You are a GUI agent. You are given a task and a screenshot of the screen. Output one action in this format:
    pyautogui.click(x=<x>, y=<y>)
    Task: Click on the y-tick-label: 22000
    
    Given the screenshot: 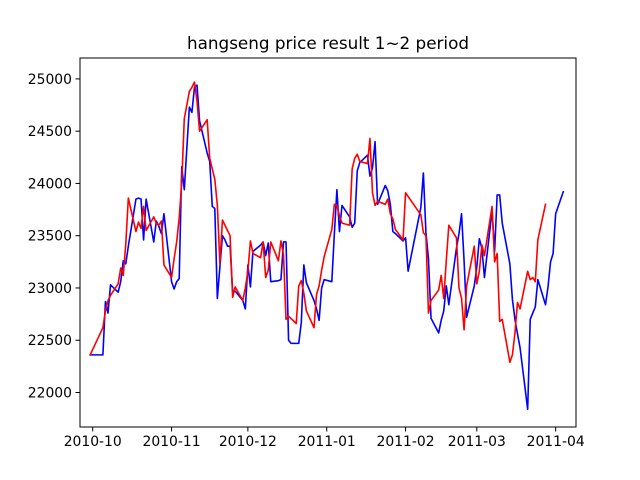 What is the action you would take?
    pyautogui.click(x=50, y=394)
    